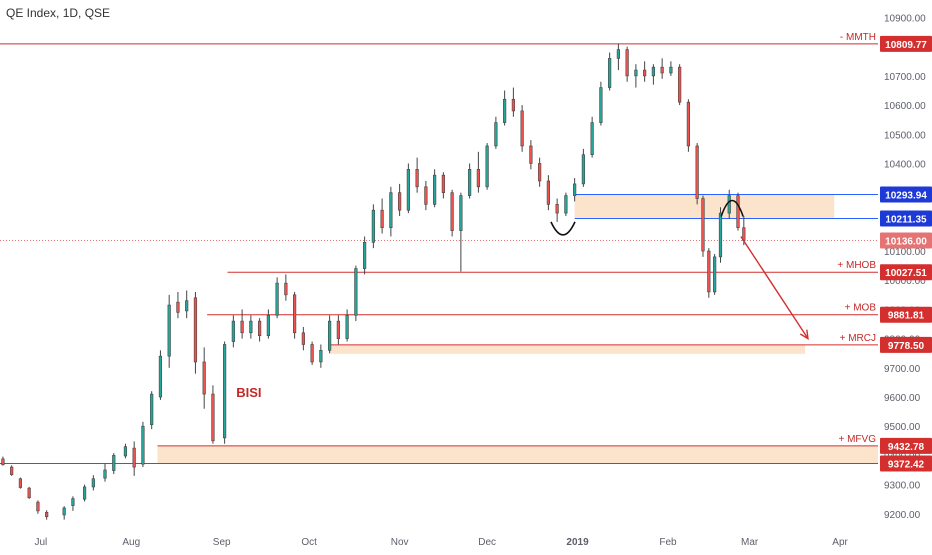 Image resolution: width=932 pixels, height=555 pixels. Describe the element at coordinates (858, 338) in the screenshot. I see `level-note-3: + MRCJ` at that location.